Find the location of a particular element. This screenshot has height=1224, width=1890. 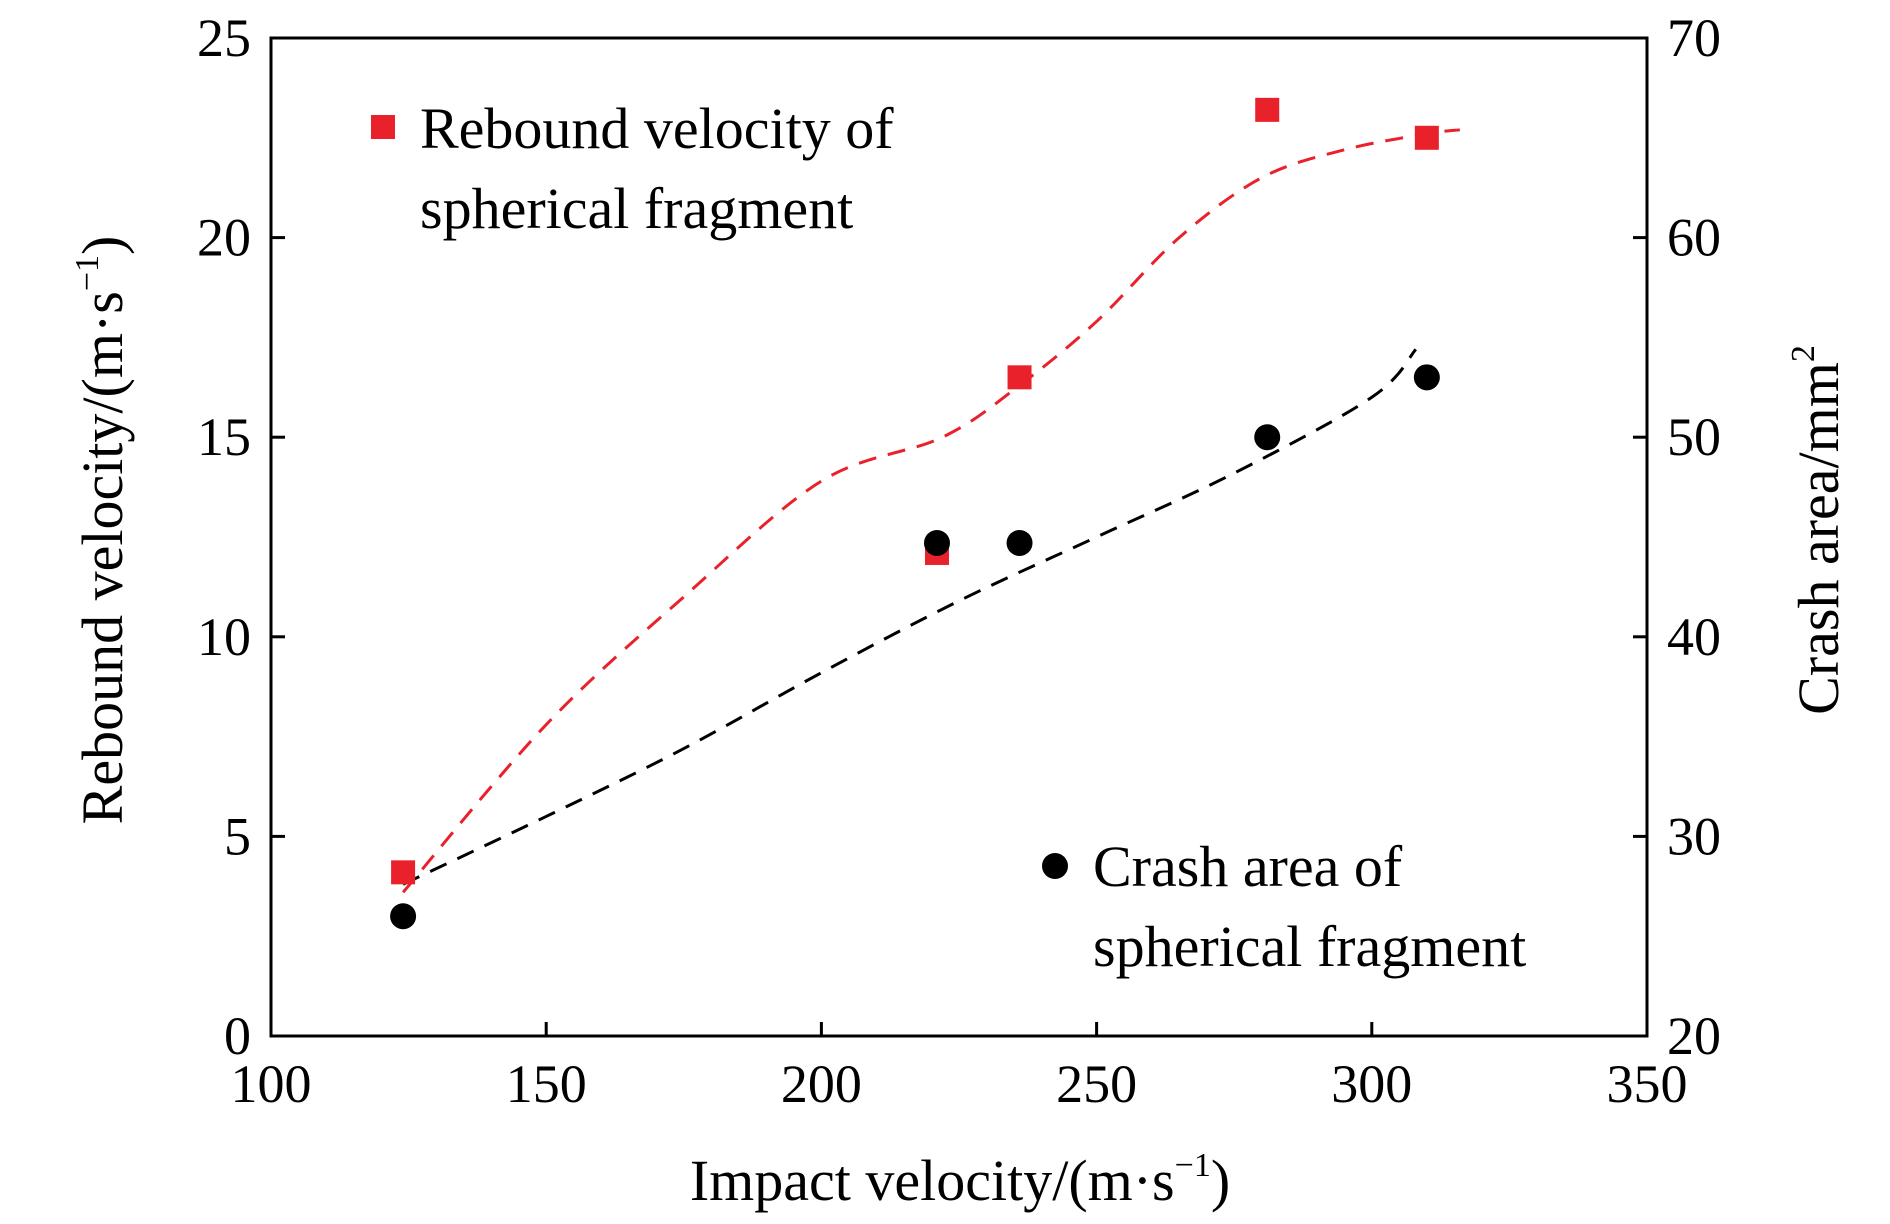

legend-rebound-line-2: spherical fragment is located at coordinates (636, 208).